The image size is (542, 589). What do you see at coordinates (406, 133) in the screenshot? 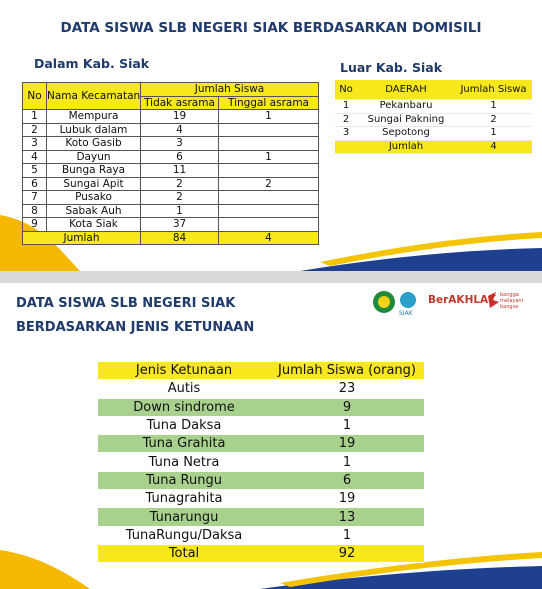
I see `cell: Sepotong` at bounding box center [406, 133].